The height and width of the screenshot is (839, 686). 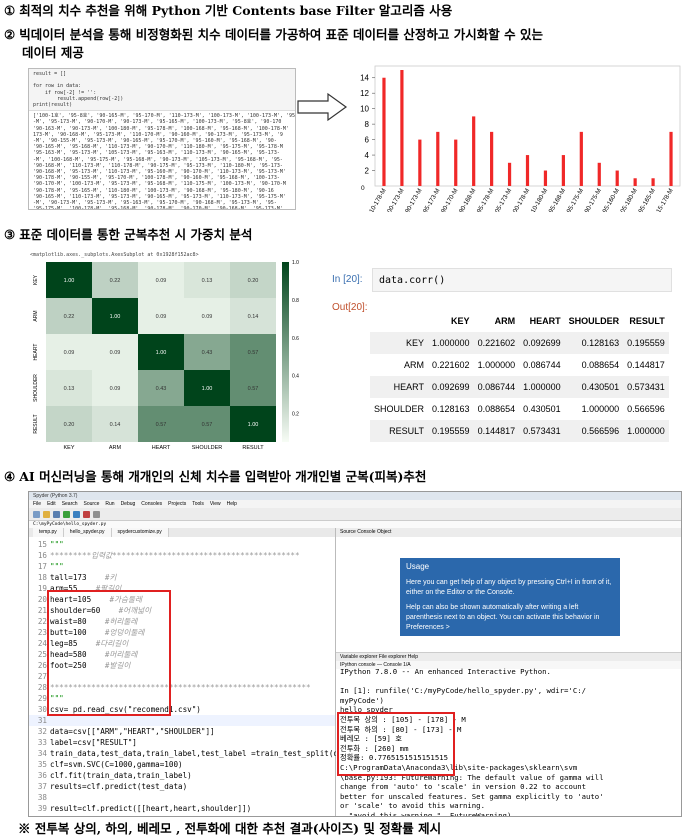 I want to click on row-header: KEY, so click(x=415, y=343).